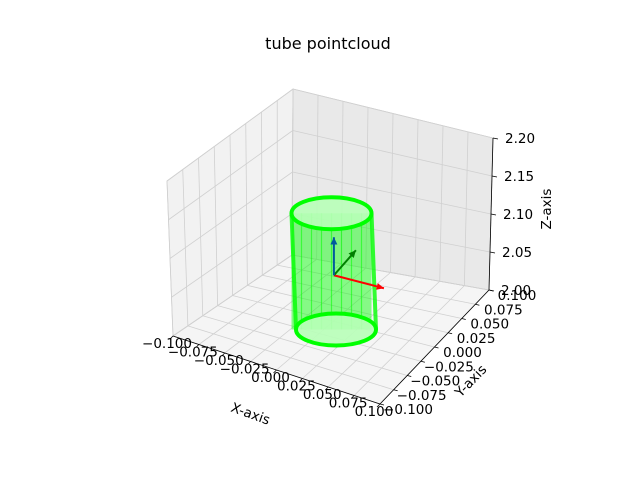 The image size is (640, 480). I want to click on y-tick-label: −0.025, so click(449, 367).